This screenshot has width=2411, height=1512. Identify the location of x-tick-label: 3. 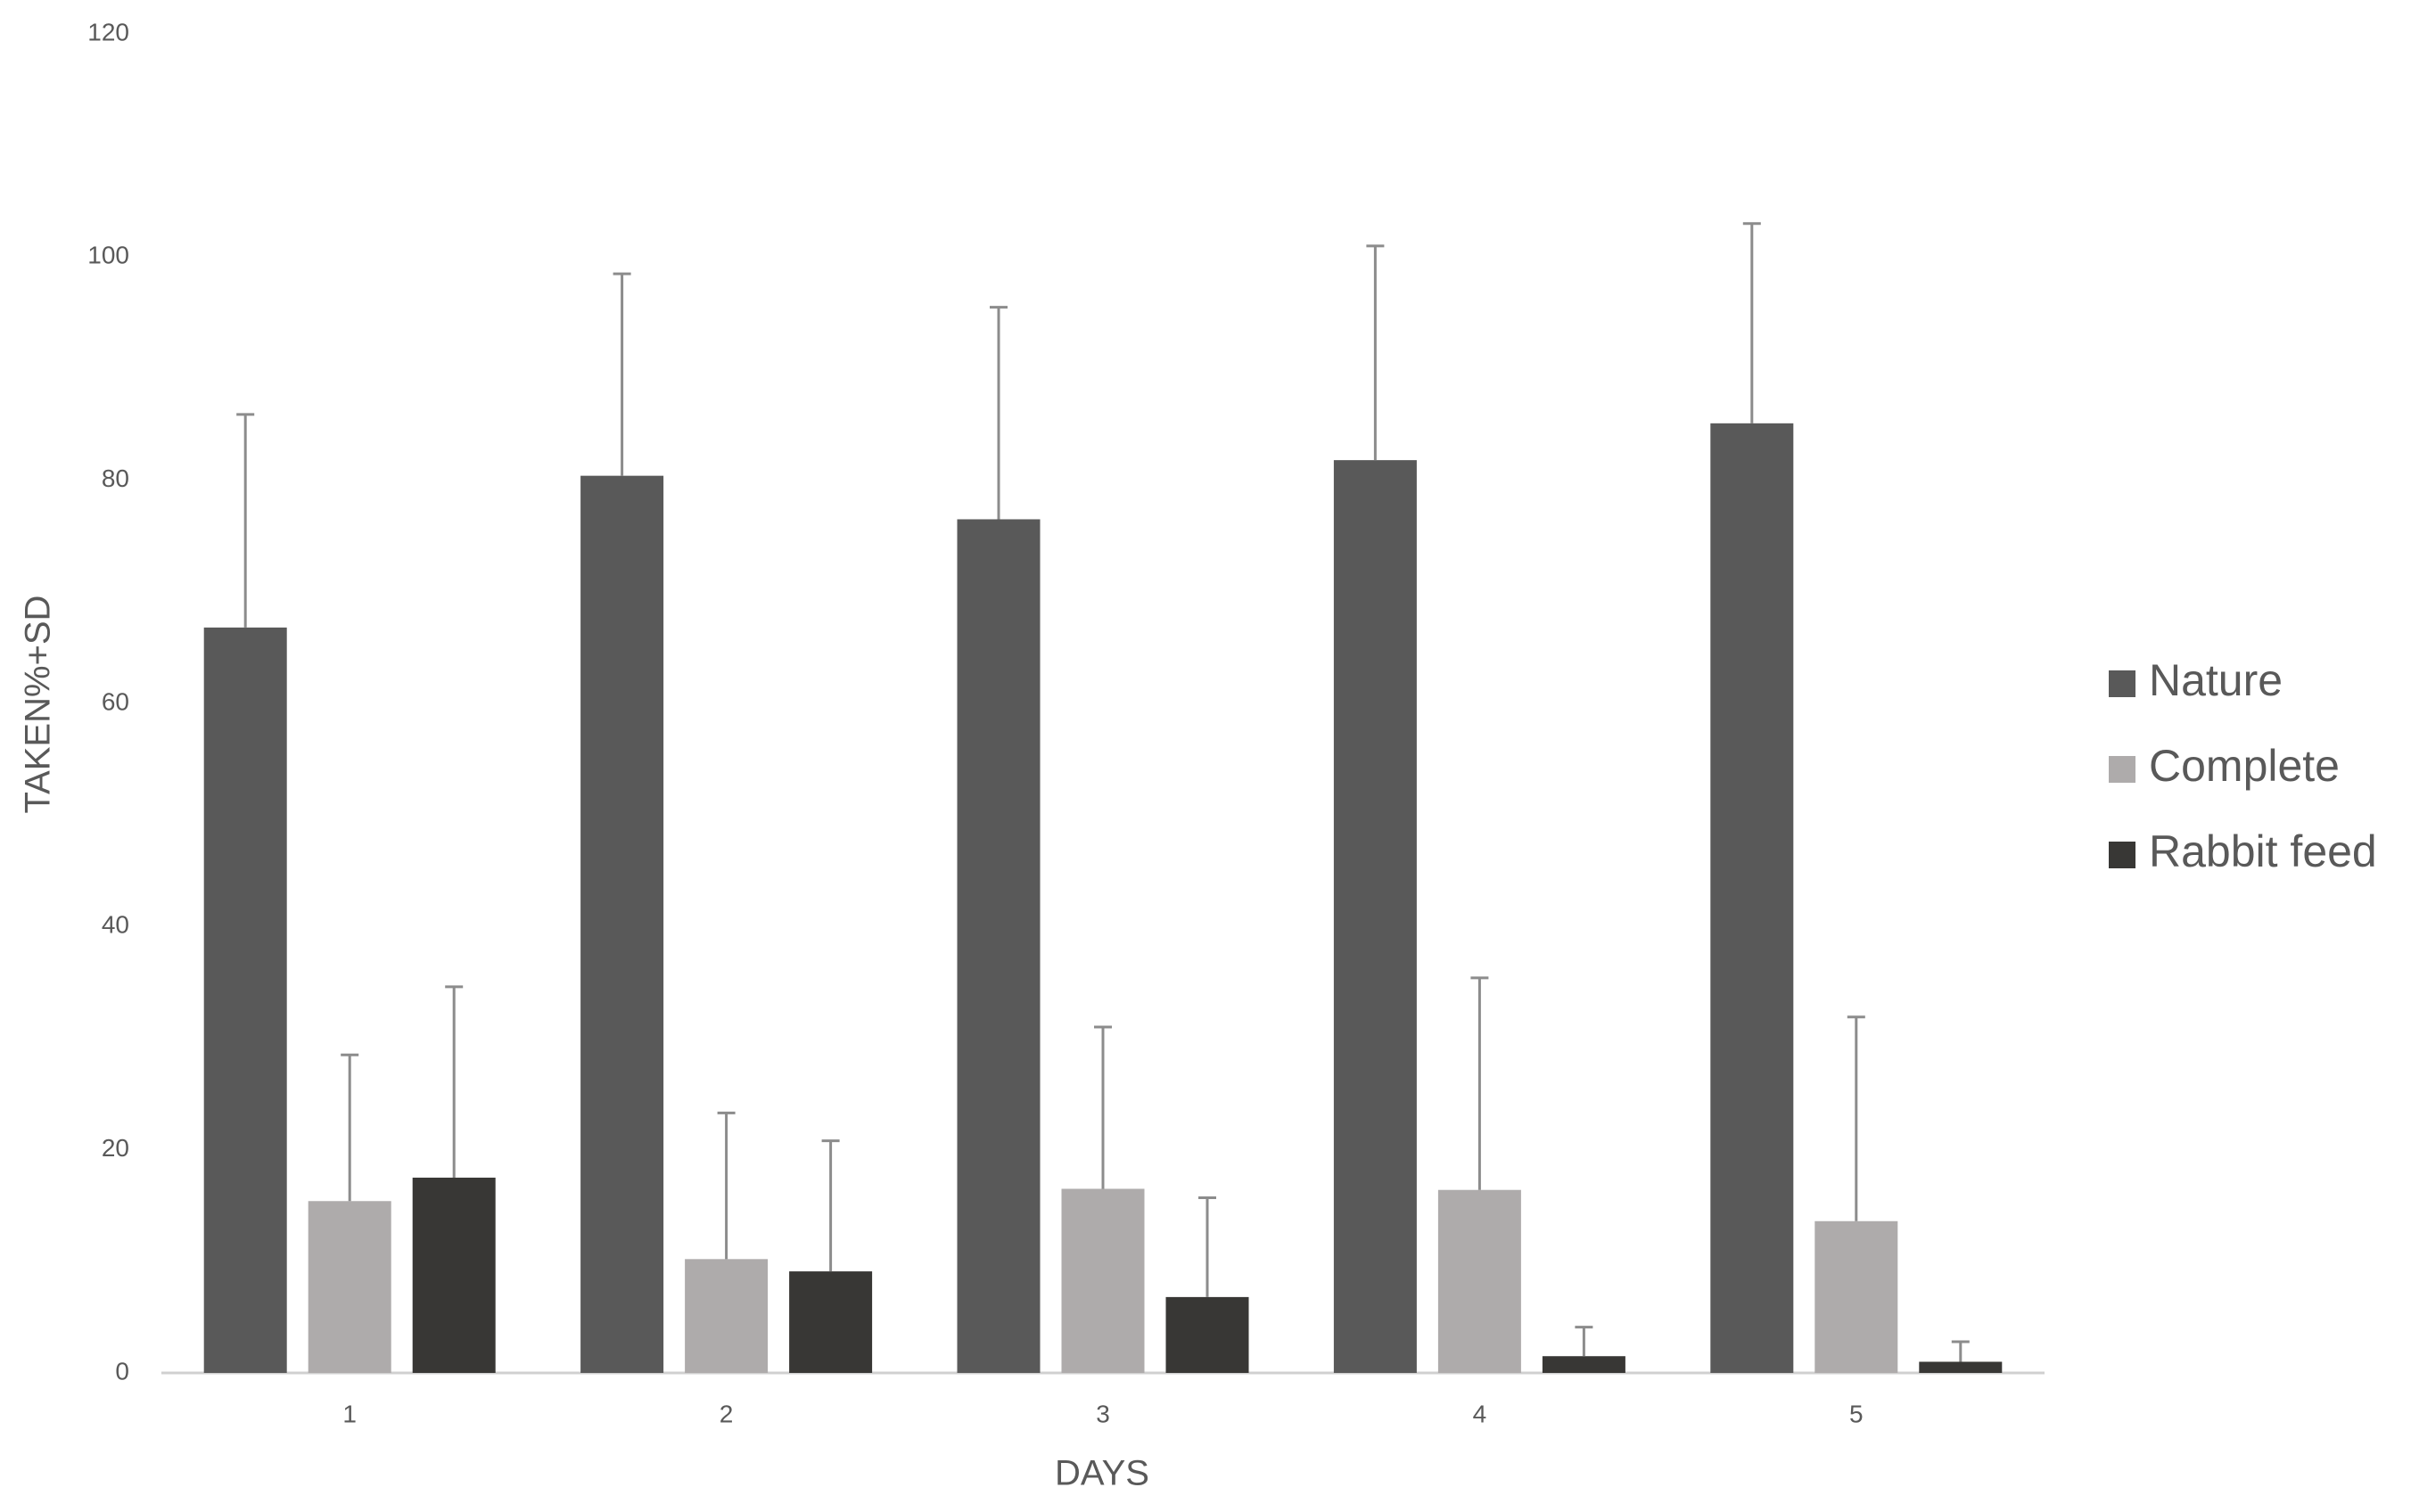
(1103, 1413).